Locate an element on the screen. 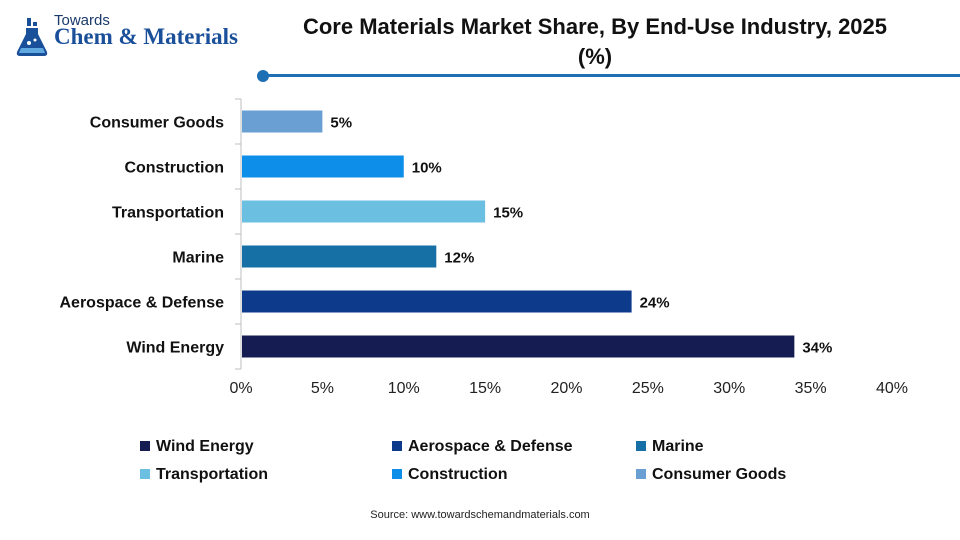 The image size is (960, 540). legend-item: Aerospace & Defense is located at coordinates (482, 447).